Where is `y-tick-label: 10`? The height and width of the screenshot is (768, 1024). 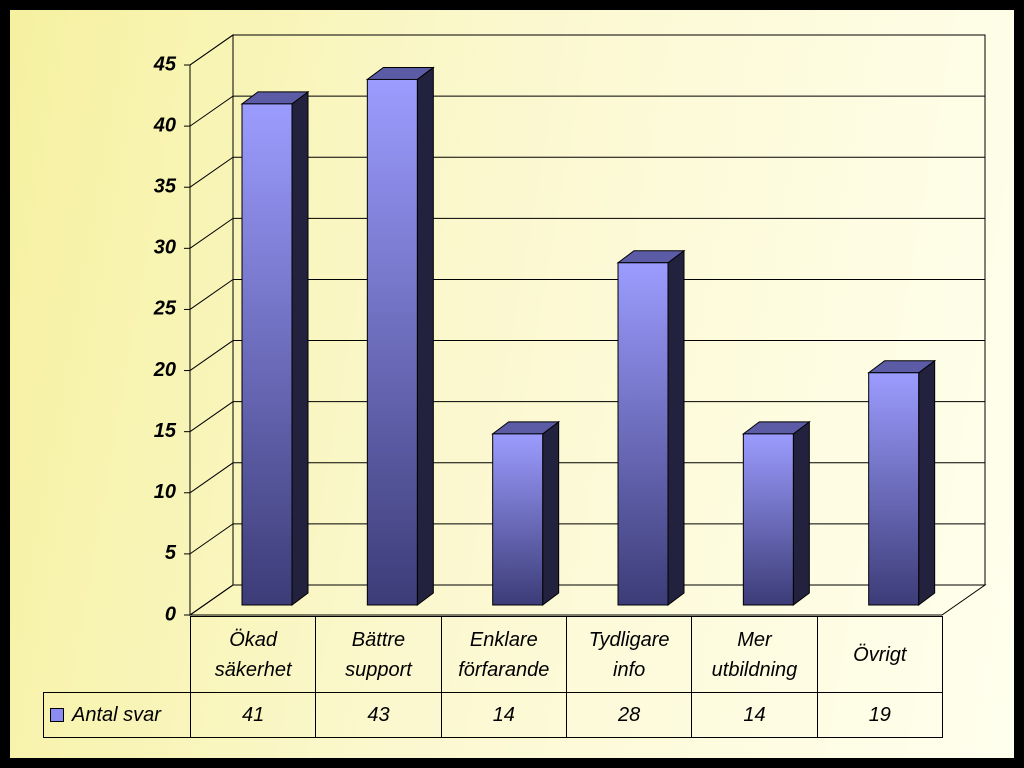
y-tick-label: 10 is located at coordinates (165, 492).